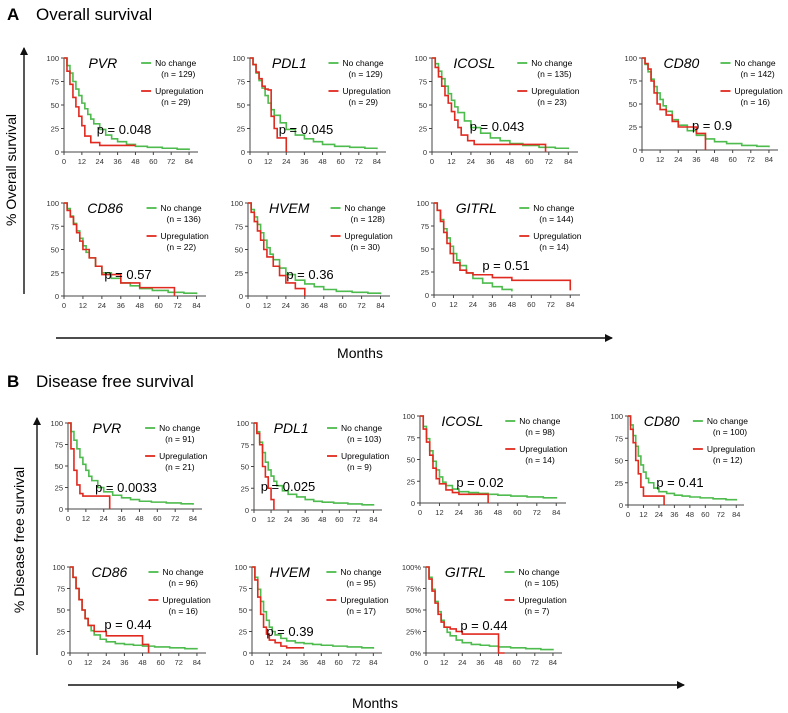  What do you see at coordinates (306, 129) in the screenshot?
I see `p-value: p = 0.045` at bounding box center [306, 129].